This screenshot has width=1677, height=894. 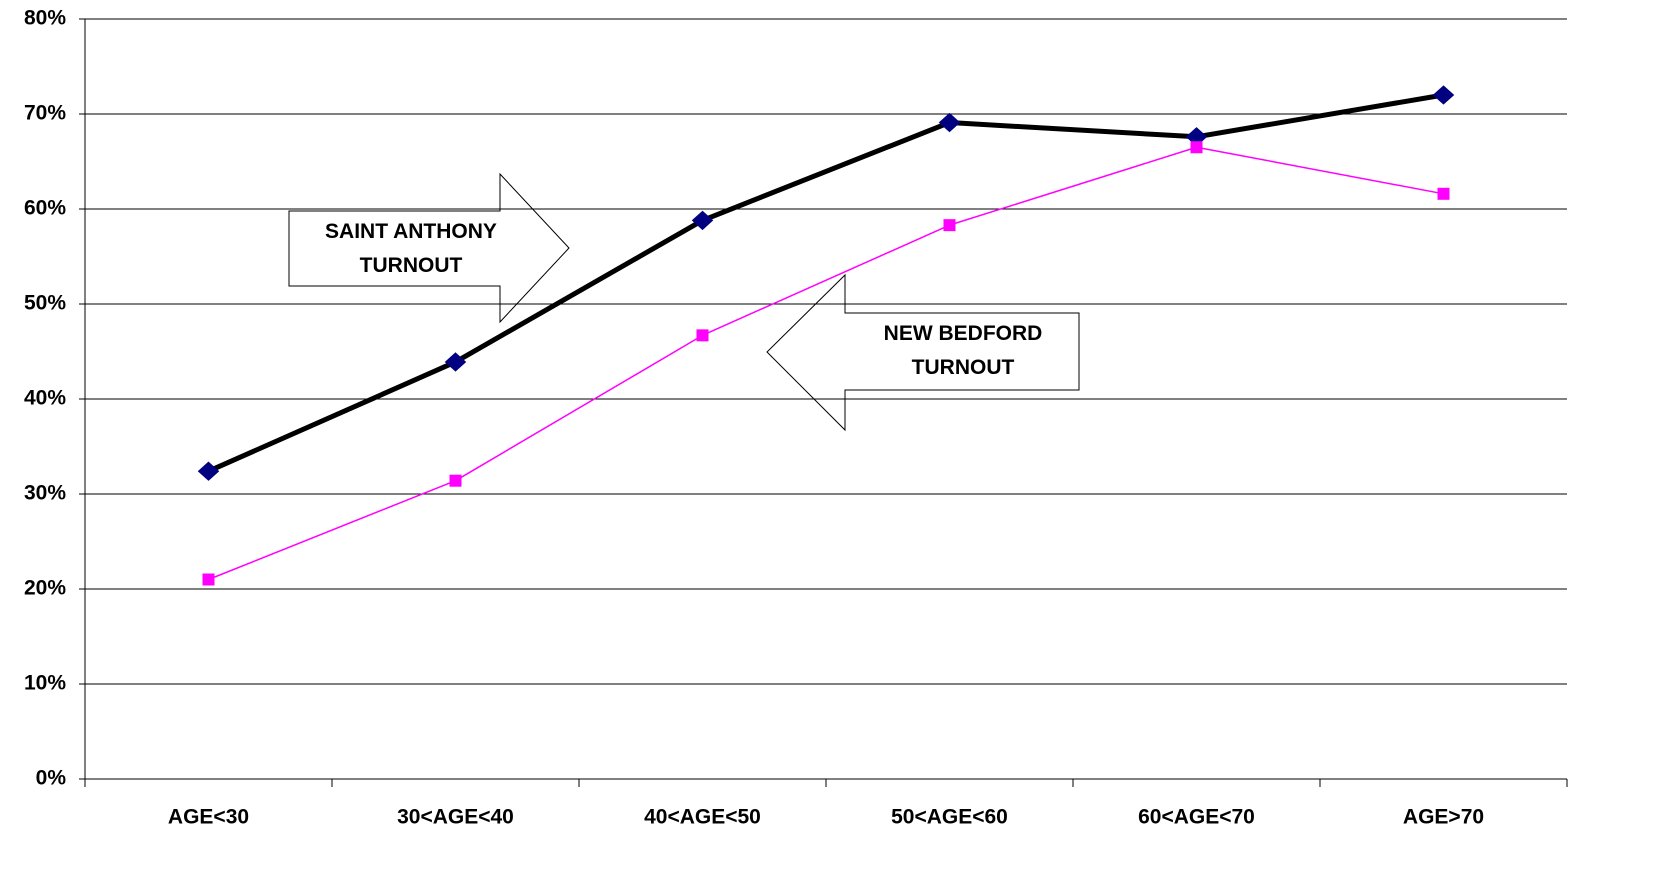 What do you see at coordinates (45, 18) in the screenshot?
I see `y-tick-label: 80%` at bounding box center [45, 18].